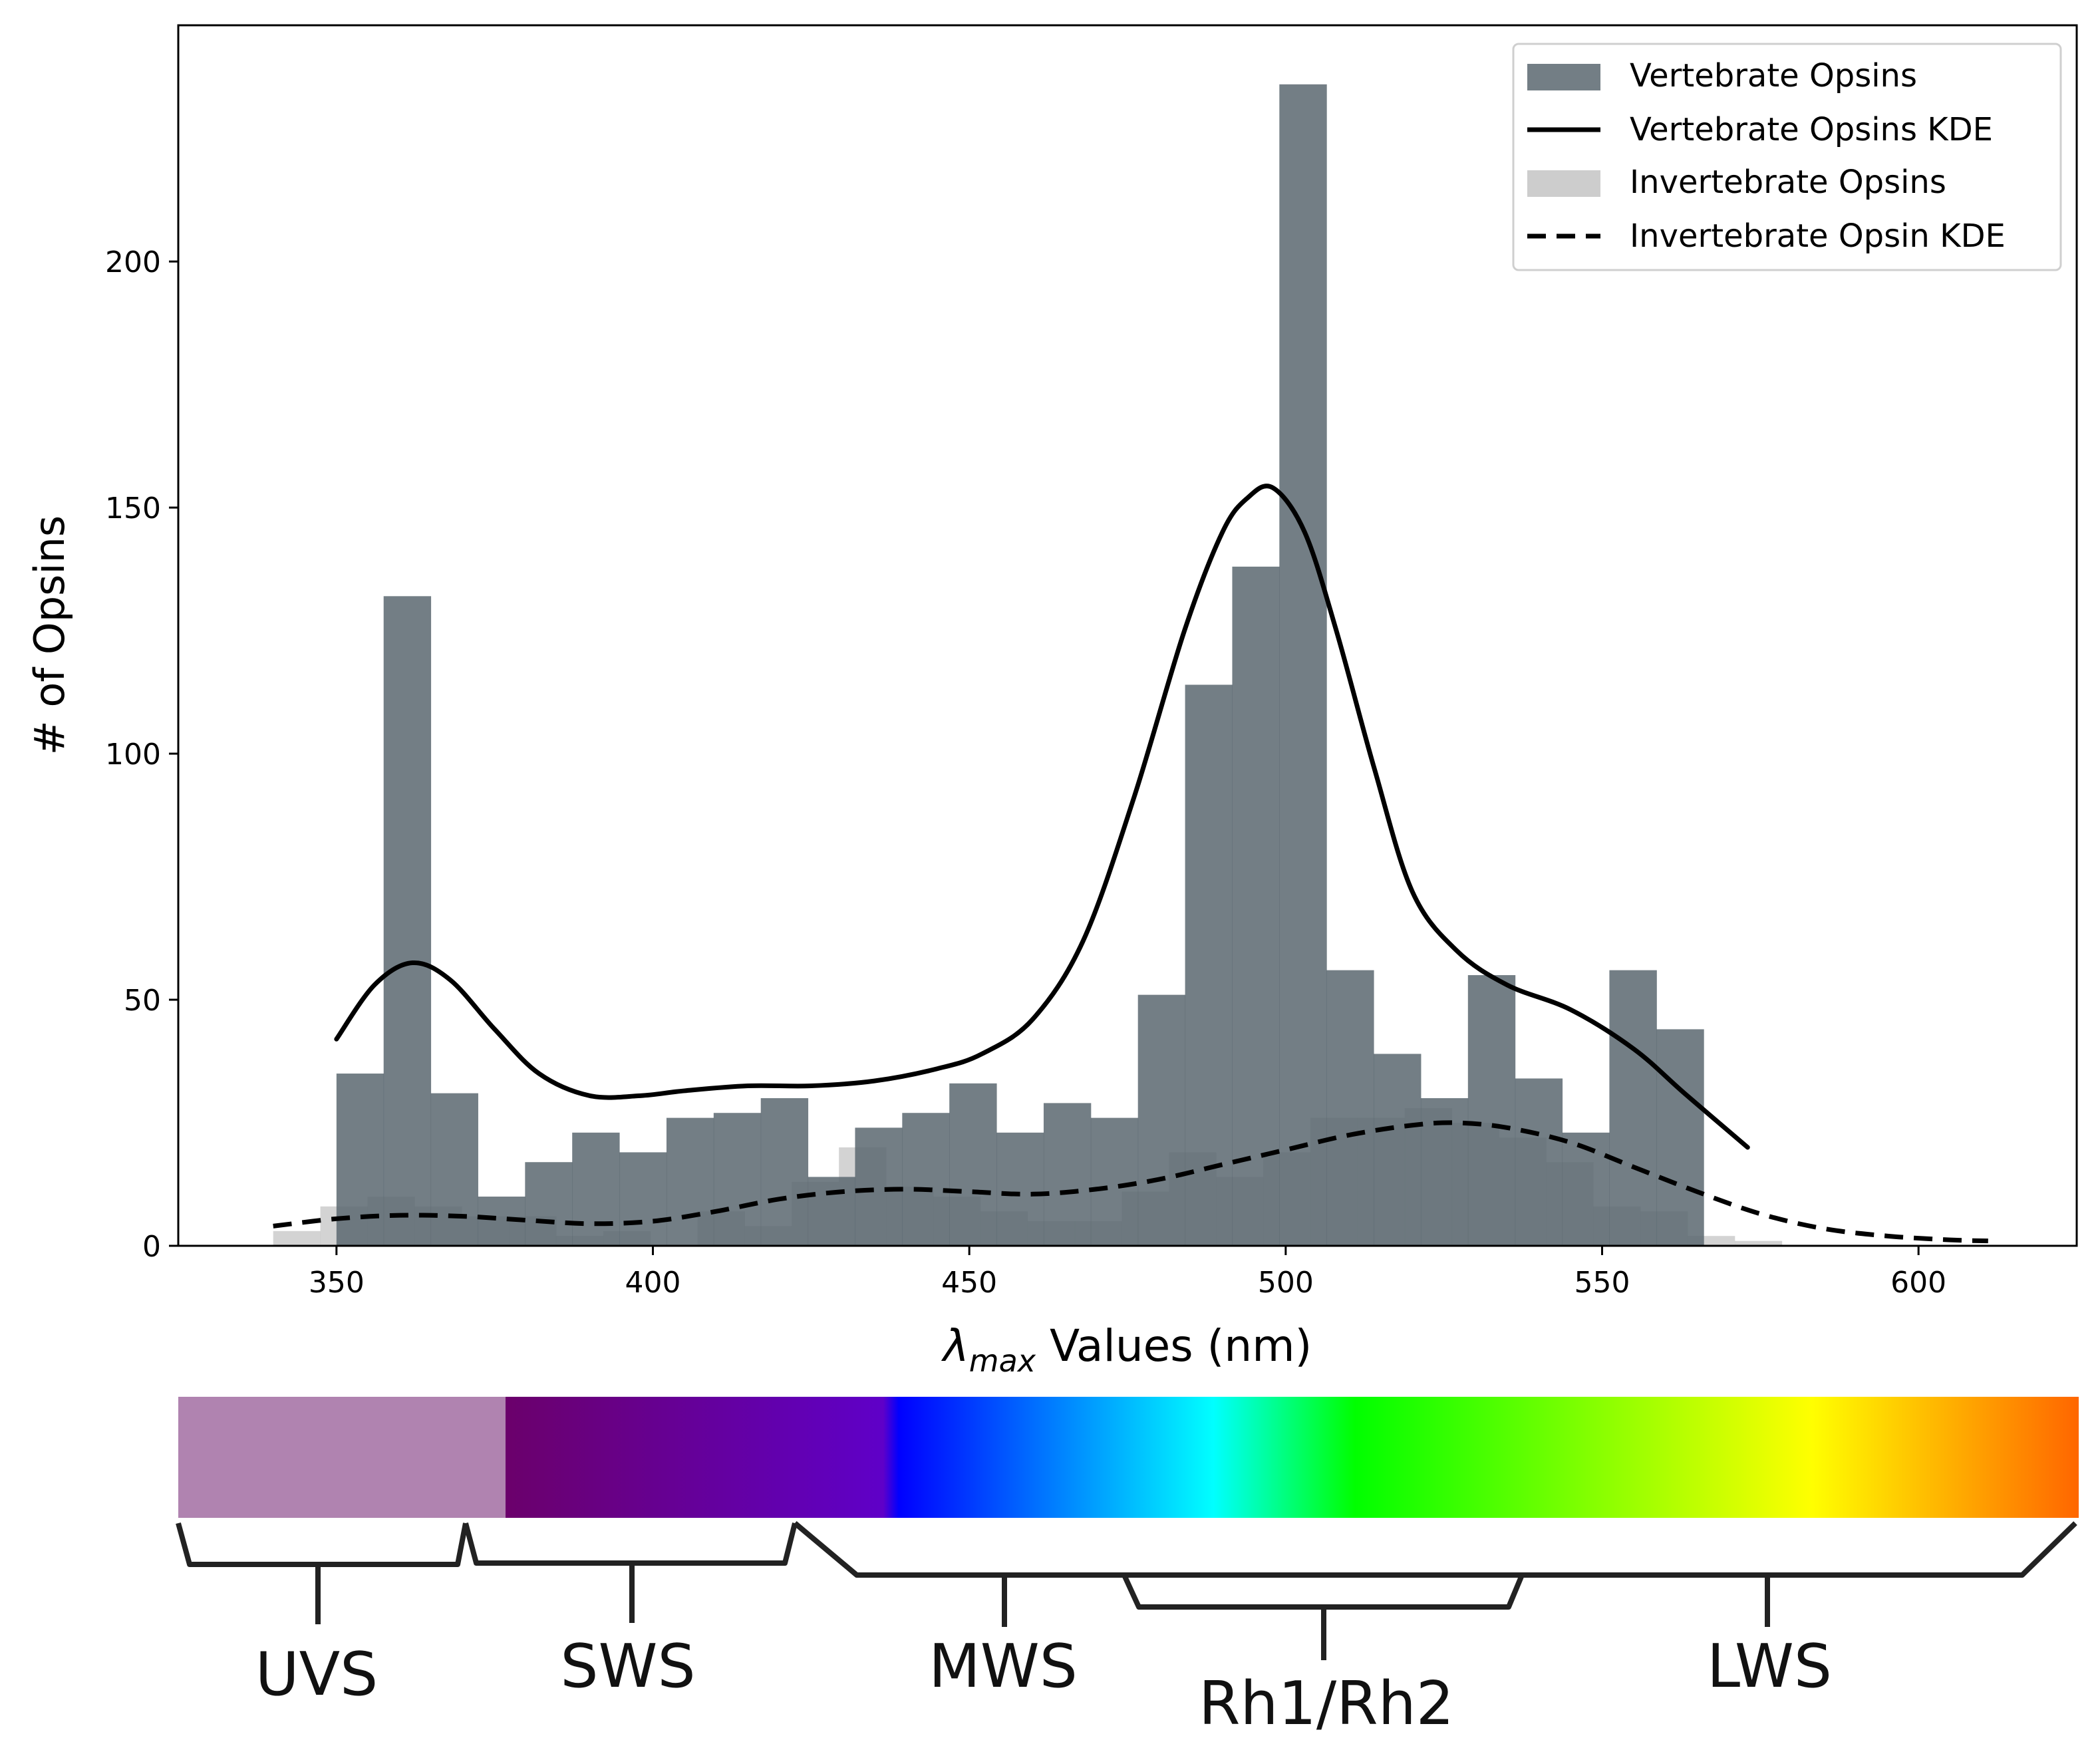 Image resolution: width=2100 pixels, height=1742 pixels. What do you see at coordinates (142, 1001) in the screenshot?
I see `y-tick-label: 50` at bounding box center [142, 1001].